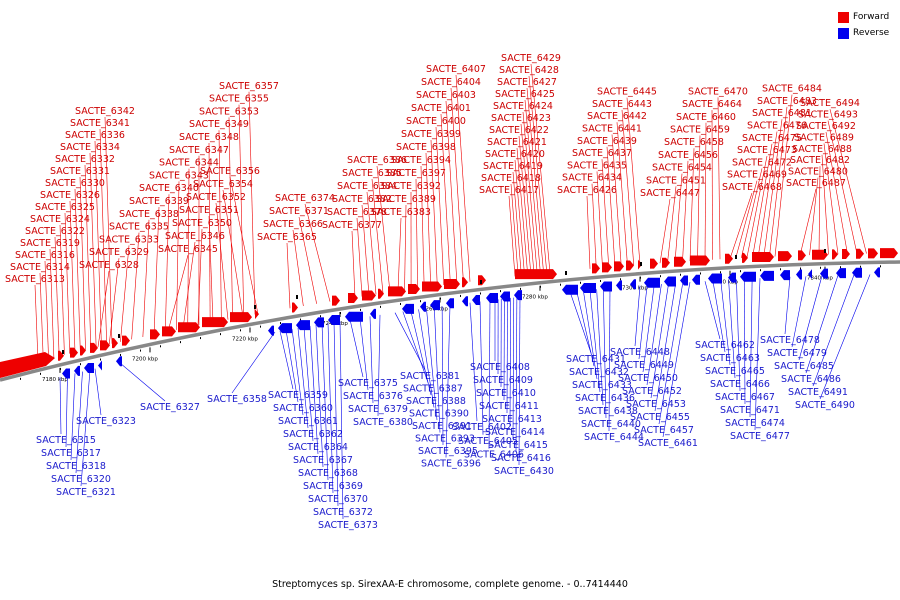 This screenshot has width=900, height=600. I want to click on reverse-gene-label: SACTE_6361, so click(308, 421).